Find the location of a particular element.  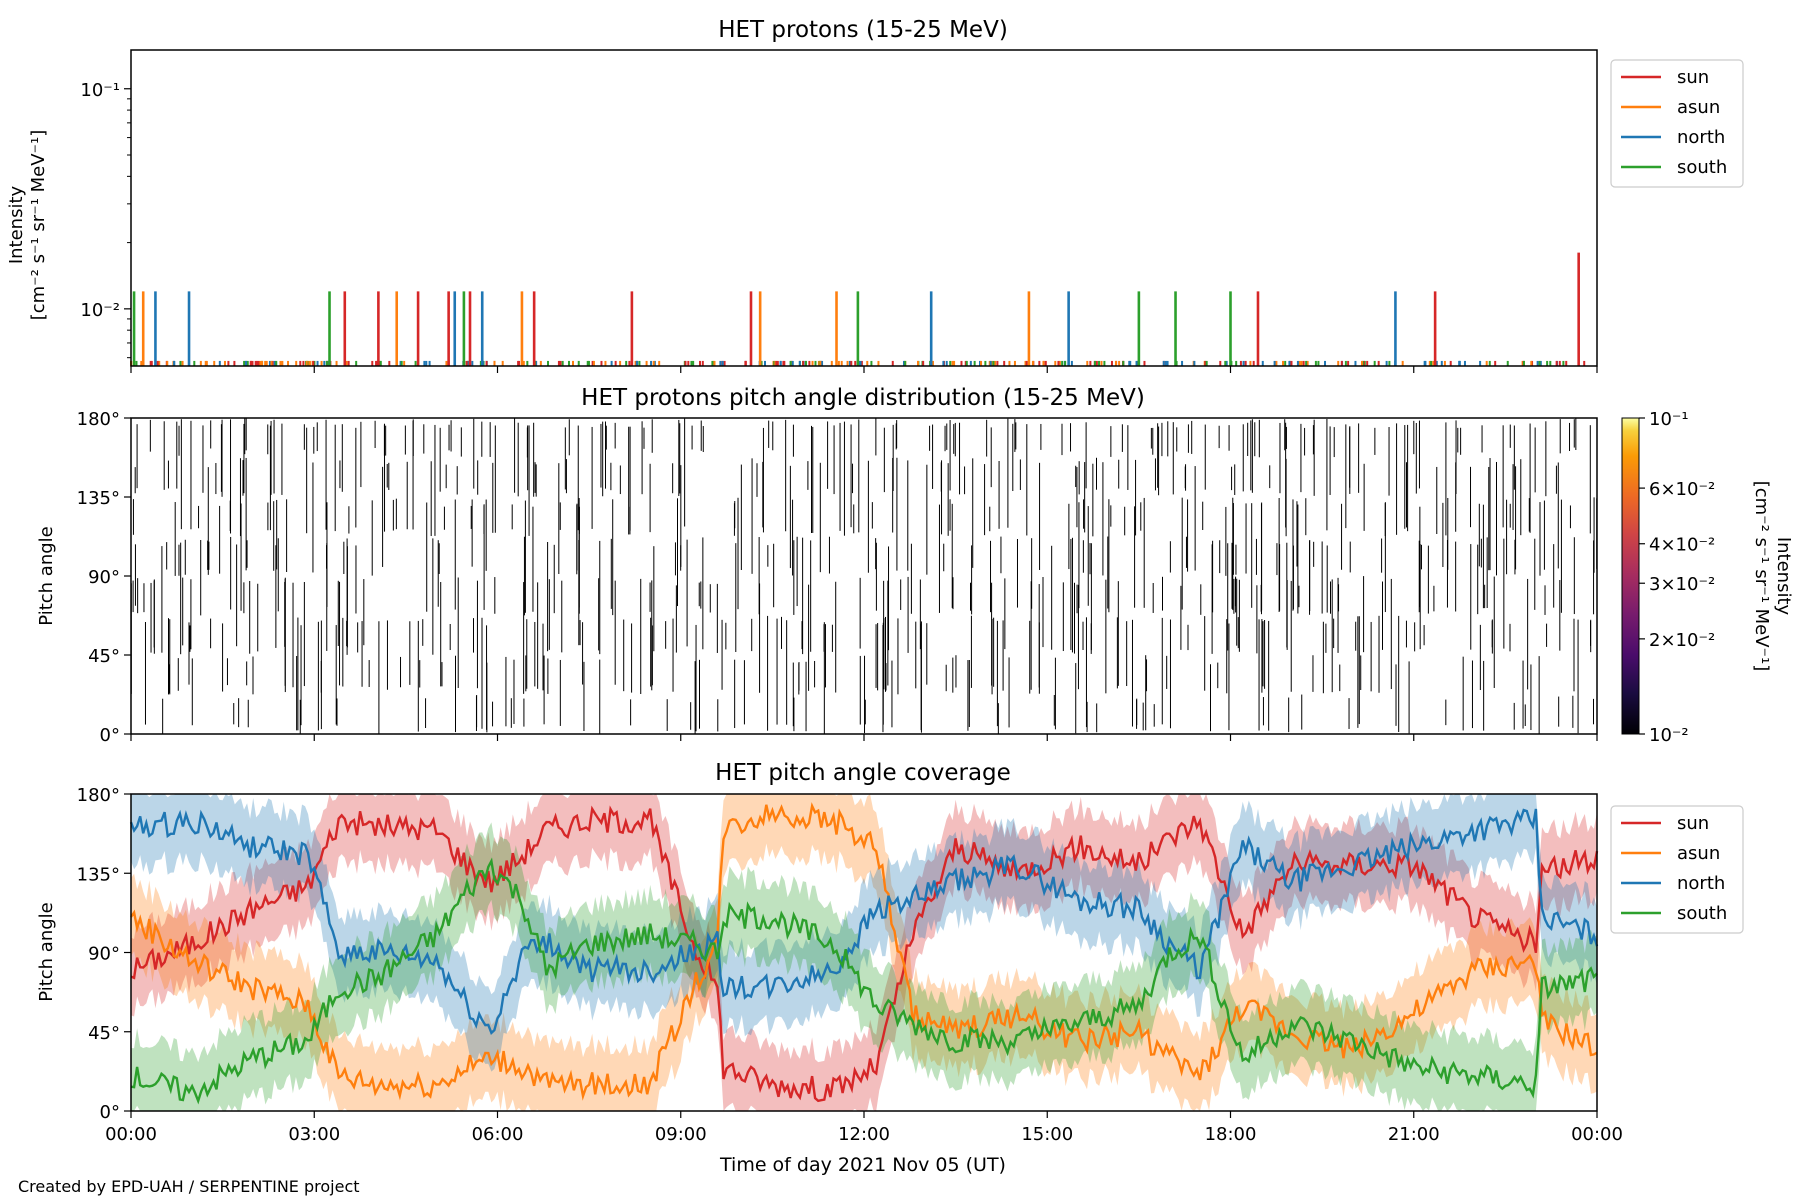

panel1-ylabel: Intensity [cm⁻² s⁻¹ sr⁻¹ MeV⁻¹] is located at coordinates (27, 225).